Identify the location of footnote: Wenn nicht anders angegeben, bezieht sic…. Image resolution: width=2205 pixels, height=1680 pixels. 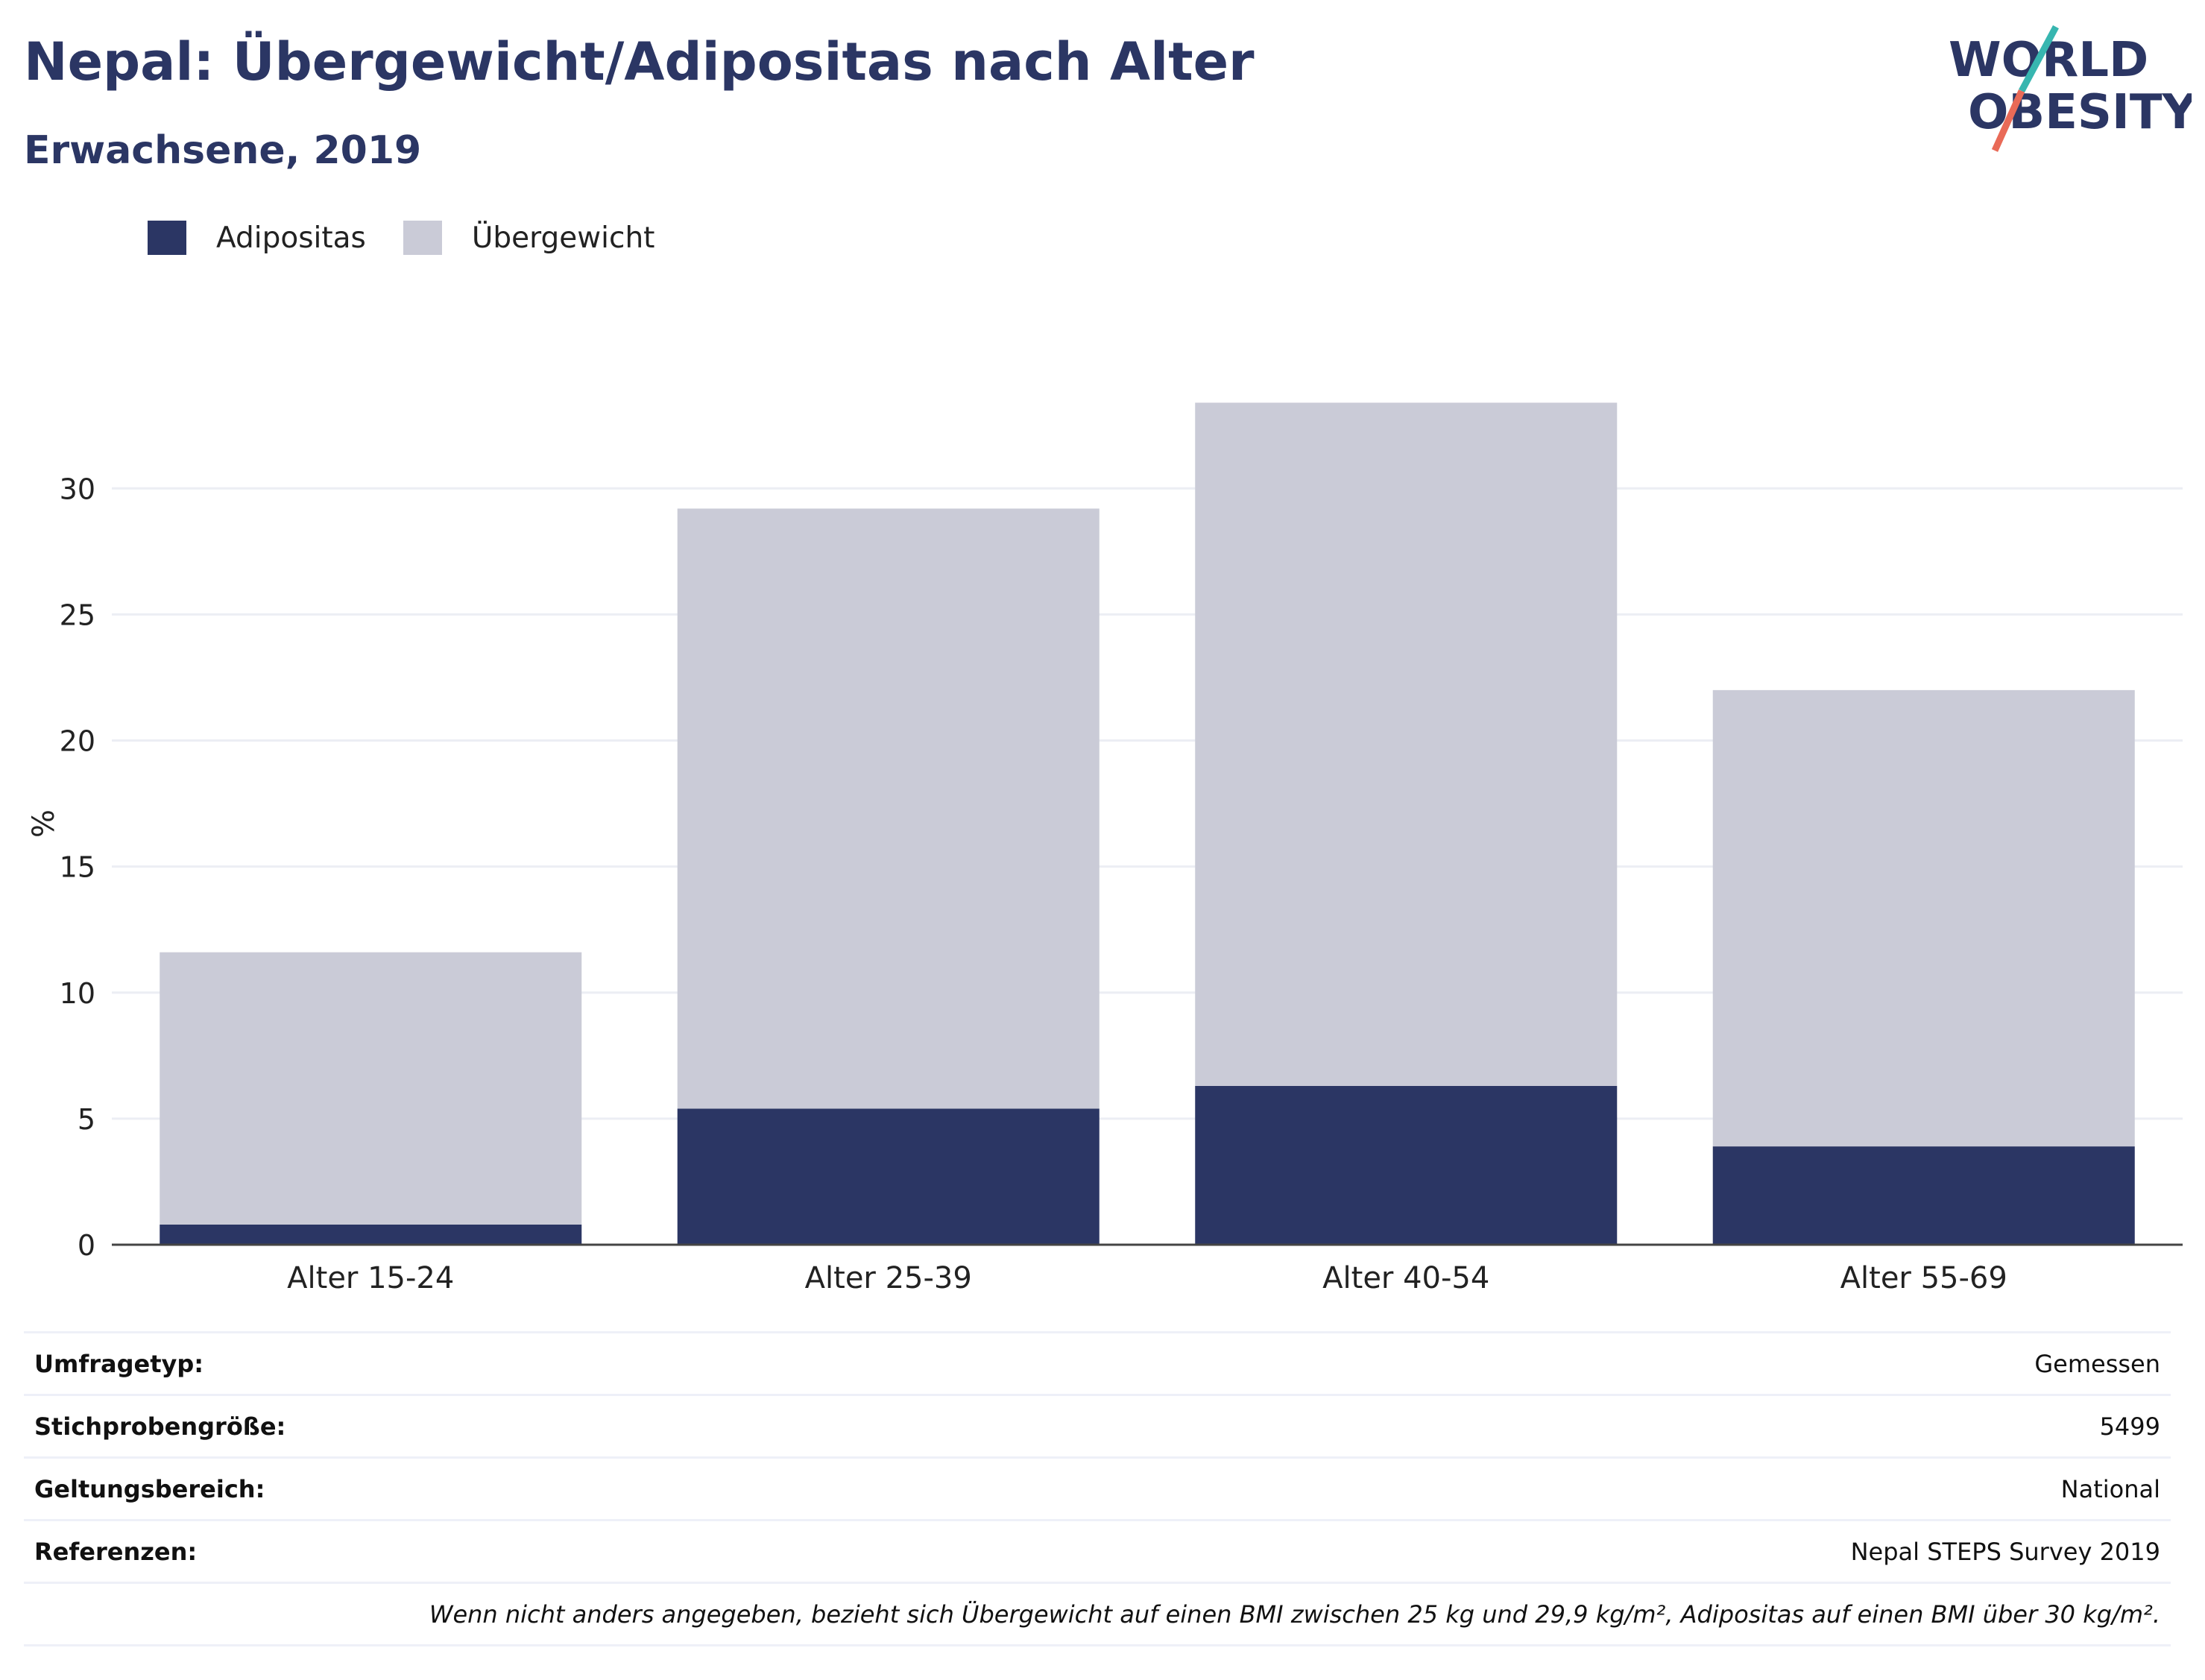
(1097, 1614).